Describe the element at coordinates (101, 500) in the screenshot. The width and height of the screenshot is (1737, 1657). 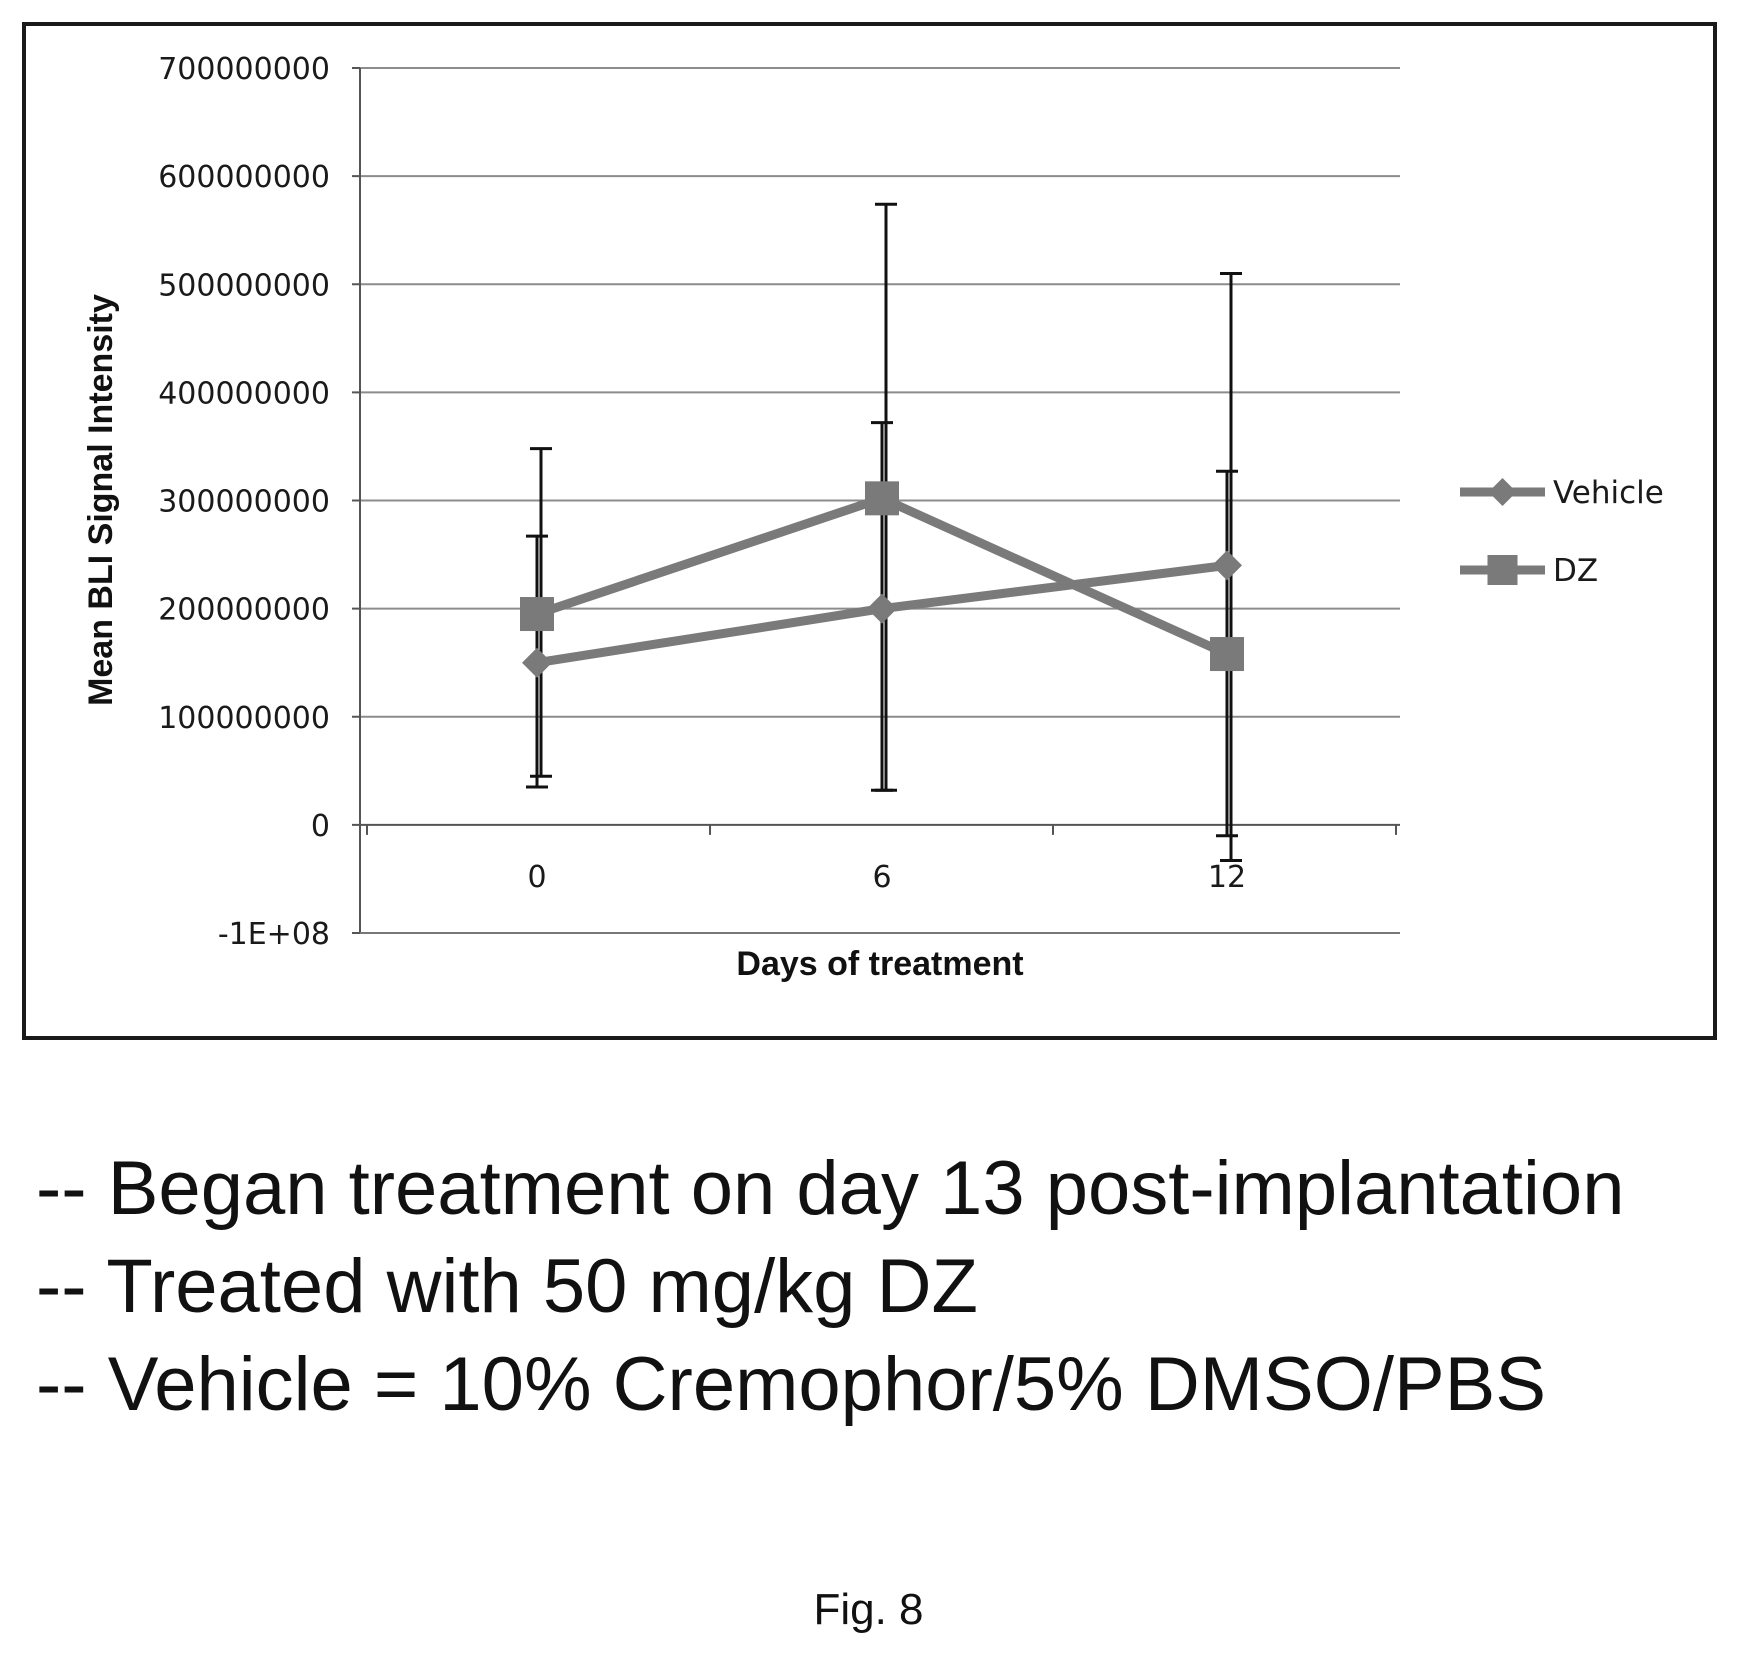
I see `y-axis-title: Mean BLI Signal Intensity` at that location.